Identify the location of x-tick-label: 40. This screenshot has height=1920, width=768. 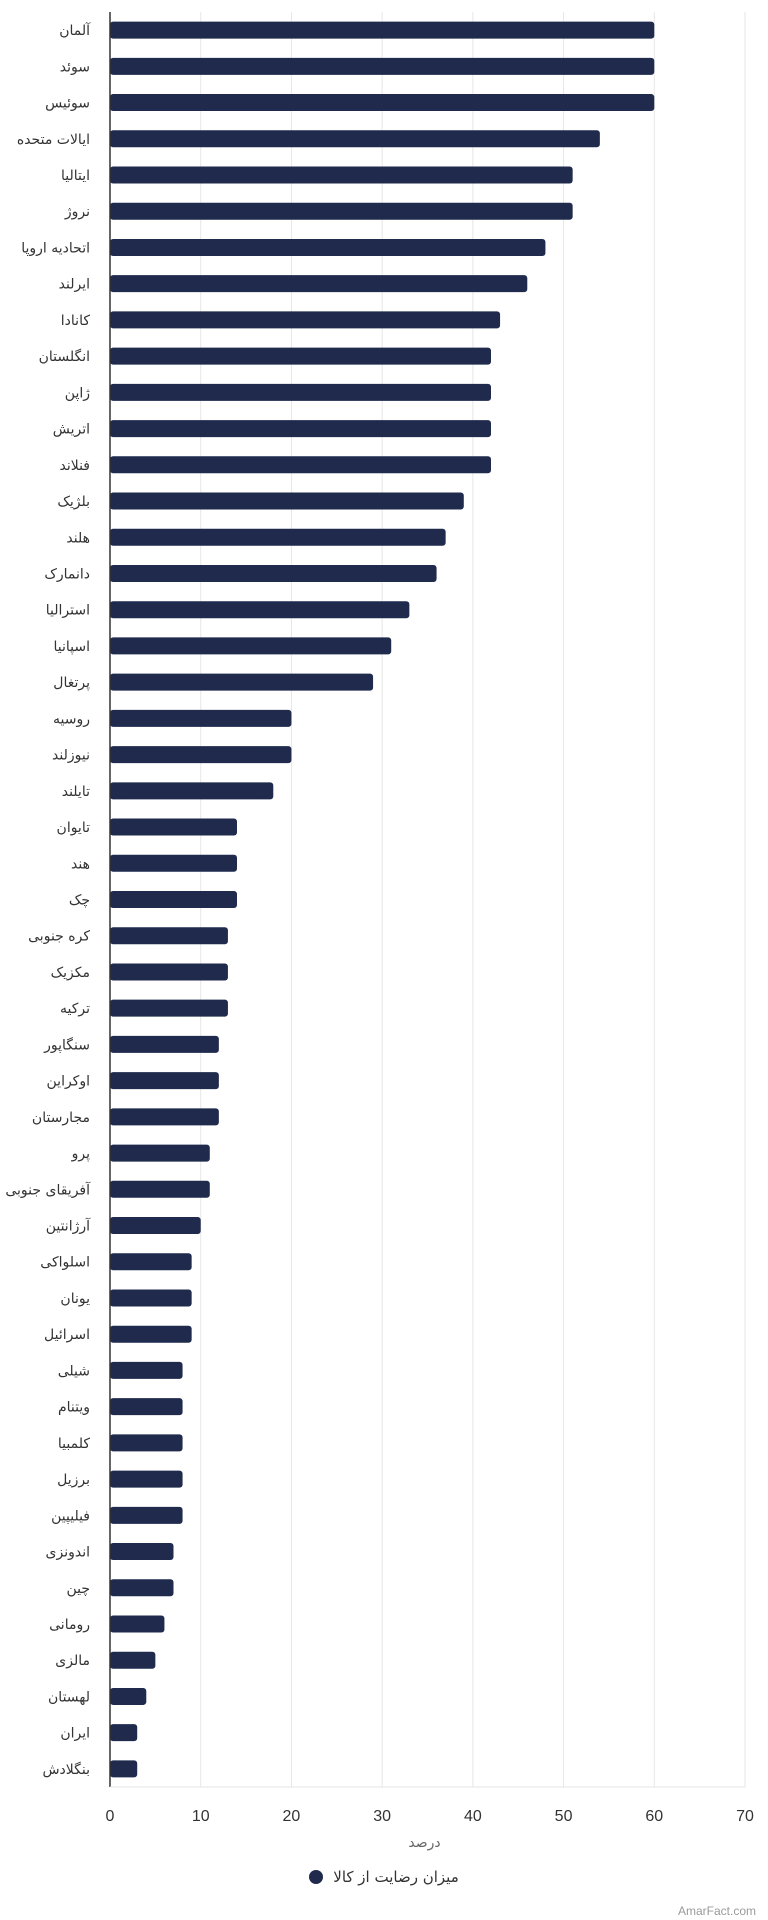
(473, 1816).